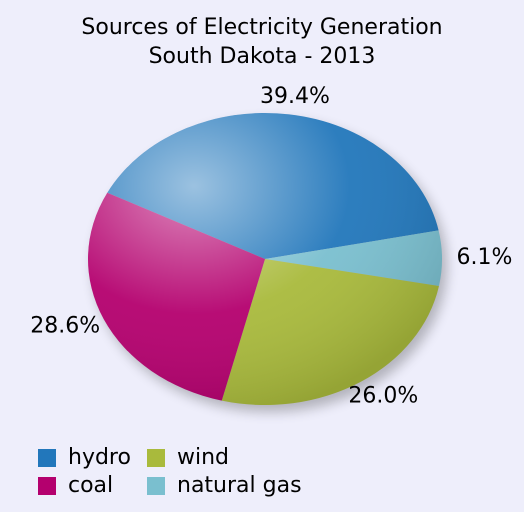 The image size is (524, 512). What do you see at coordinates (261, 27) in the screenshot?
I see `chart-title: Sources of Electricity Generation` at bounding box center [261, 27].